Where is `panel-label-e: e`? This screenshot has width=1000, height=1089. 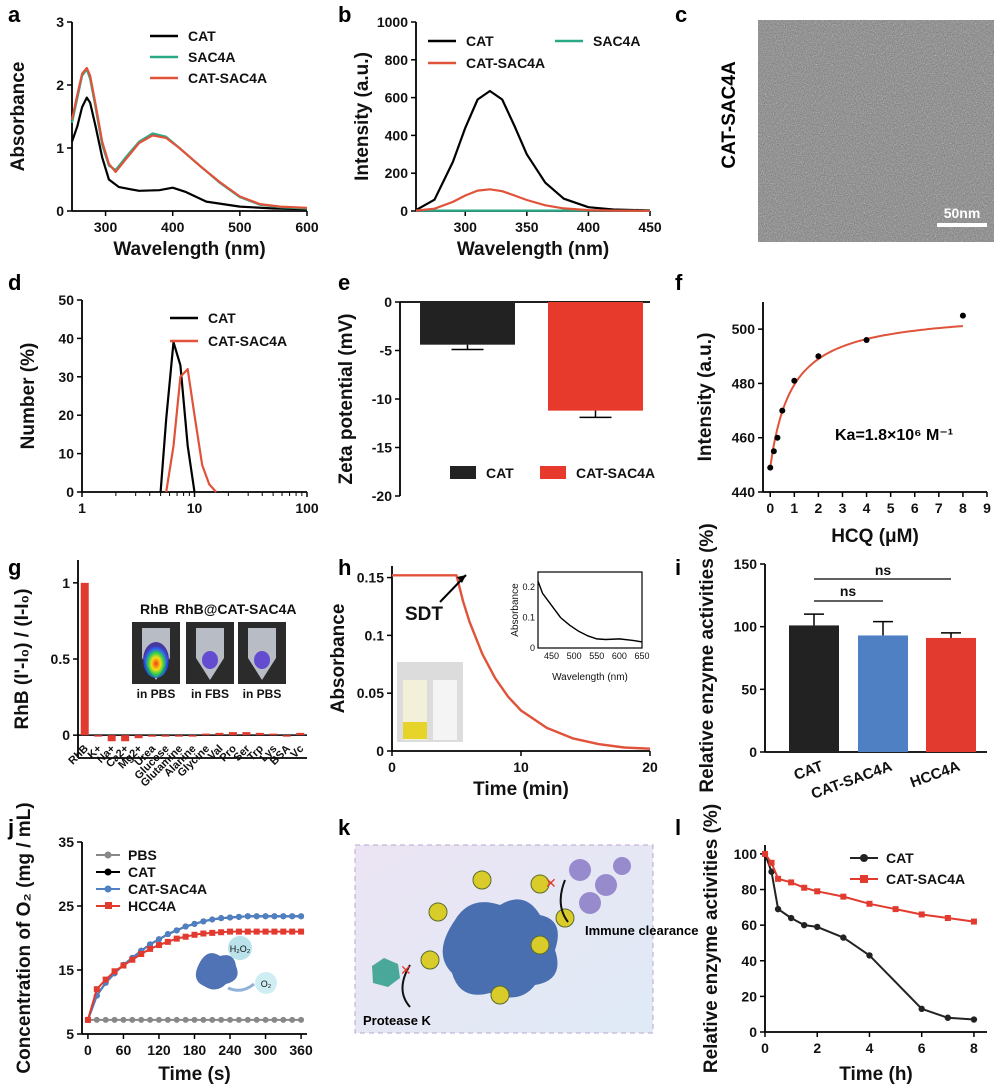 panel-label-e: e is located at coordinates (344, 282).